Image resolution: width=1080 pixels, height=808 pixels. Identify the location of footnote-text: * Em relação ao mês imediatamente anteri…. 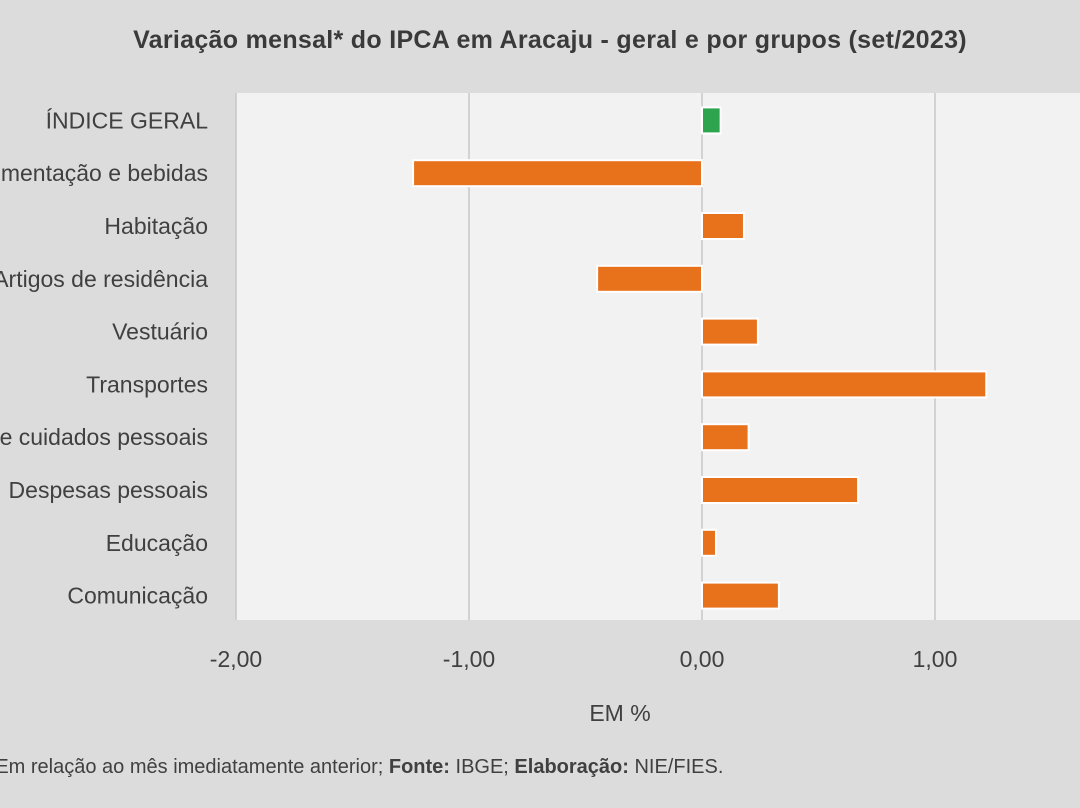
(194, 767).